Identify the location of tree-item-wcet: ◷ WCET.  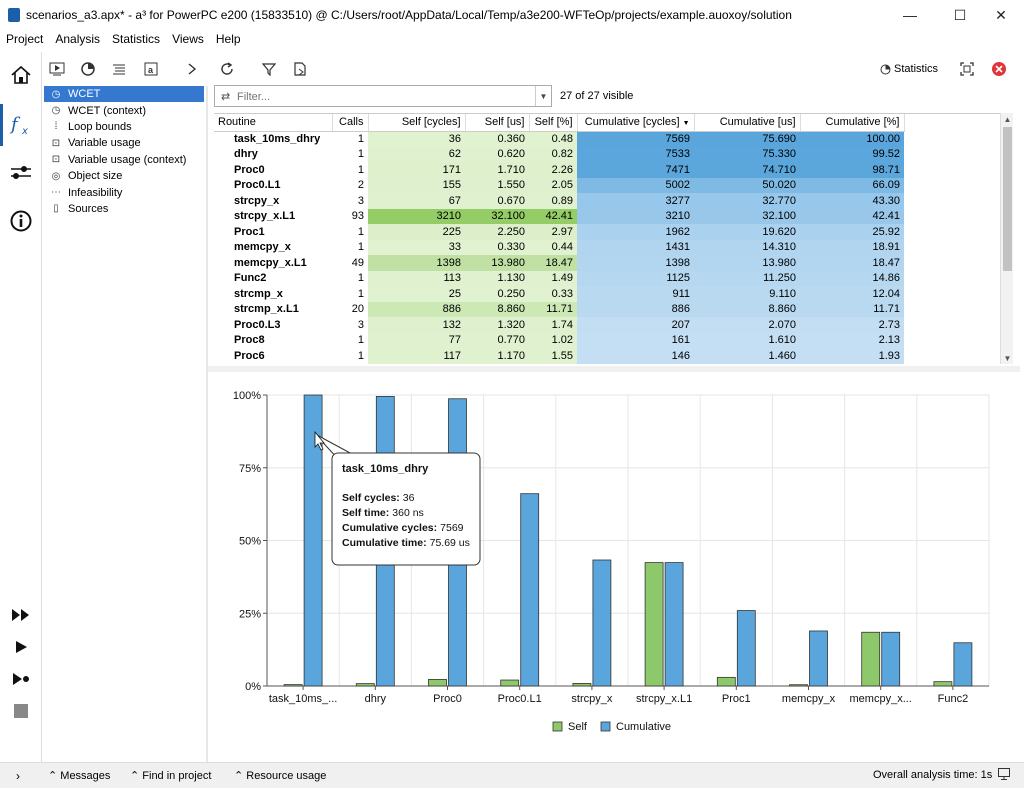
(124, 94).